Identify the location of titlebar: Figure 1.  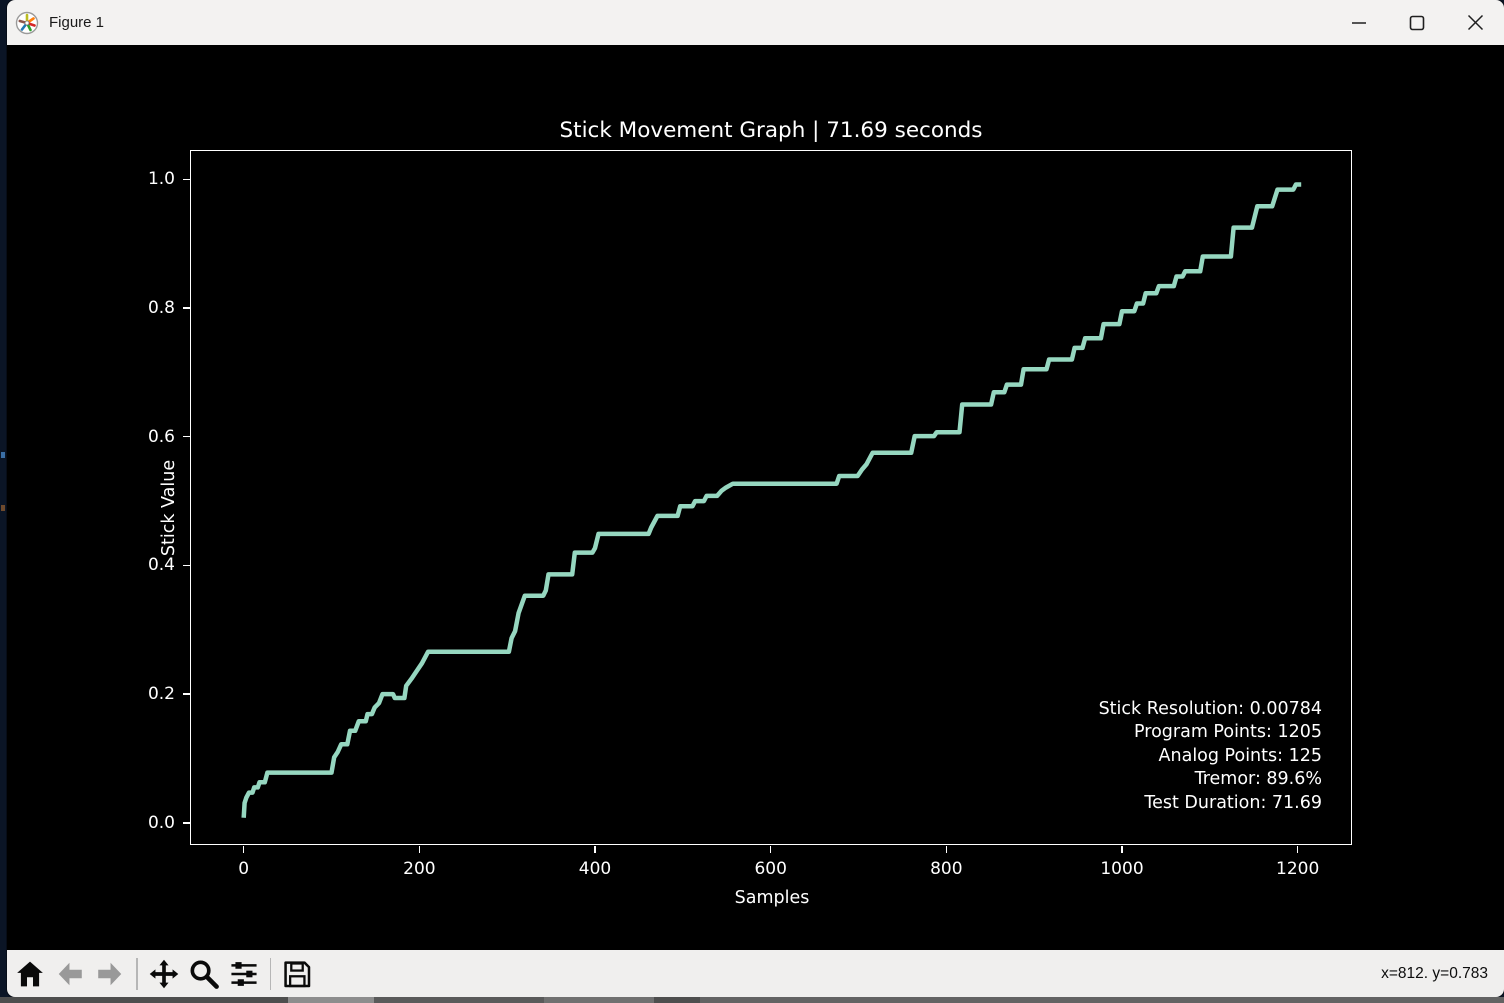
(755, 22).